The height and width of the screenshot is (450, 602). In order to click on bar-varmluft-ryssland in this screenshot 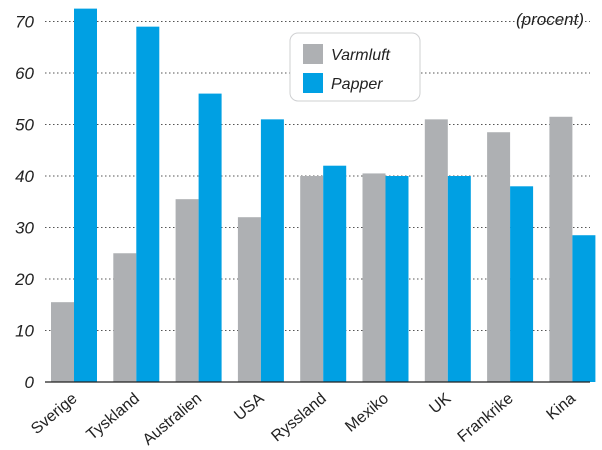, I will do `click(312, 279)`.